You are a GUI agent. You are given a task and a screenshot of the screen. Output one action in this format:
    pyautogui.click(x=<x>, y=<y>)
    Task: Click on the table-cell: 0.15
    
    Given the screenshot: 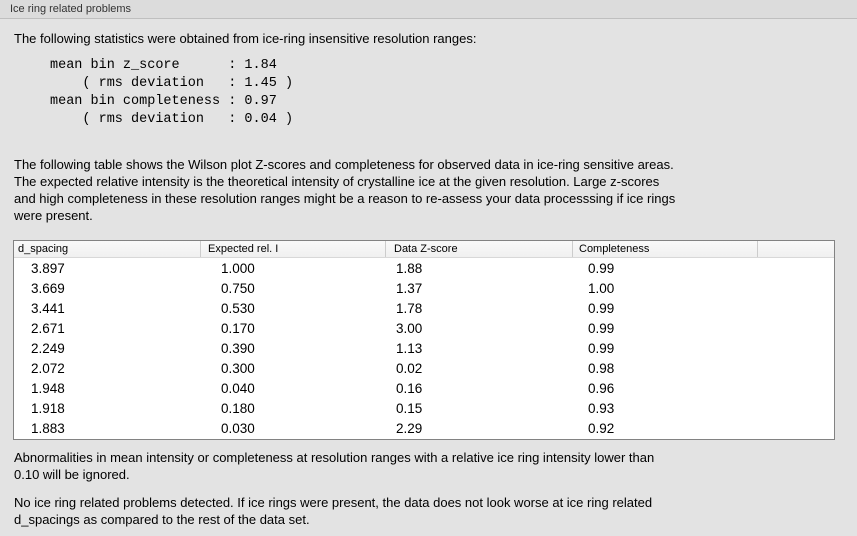 What is the action you would take?
    pyautogui.click(x=409, y=409)
    